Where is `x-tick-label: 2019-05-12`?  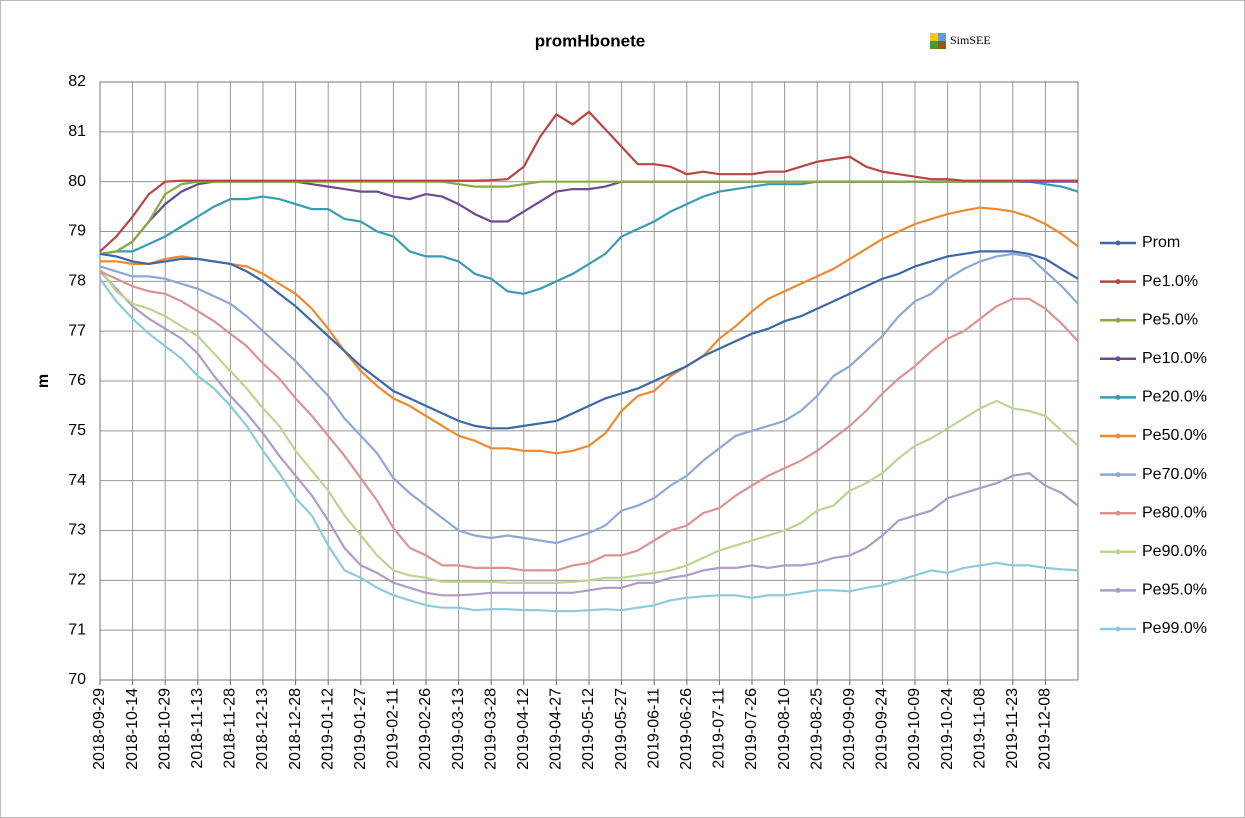
x-tick-label: 2019-05-12 is located at coordinates (588, 729).